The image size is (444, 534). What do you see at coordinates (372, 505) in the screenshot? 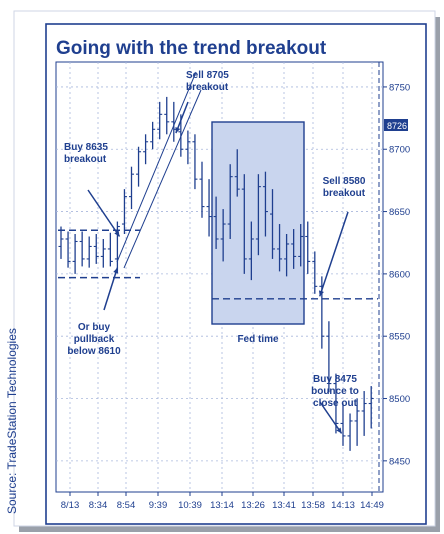
I see `x-tick-label: 14:49` at bounding box center [372, 505].